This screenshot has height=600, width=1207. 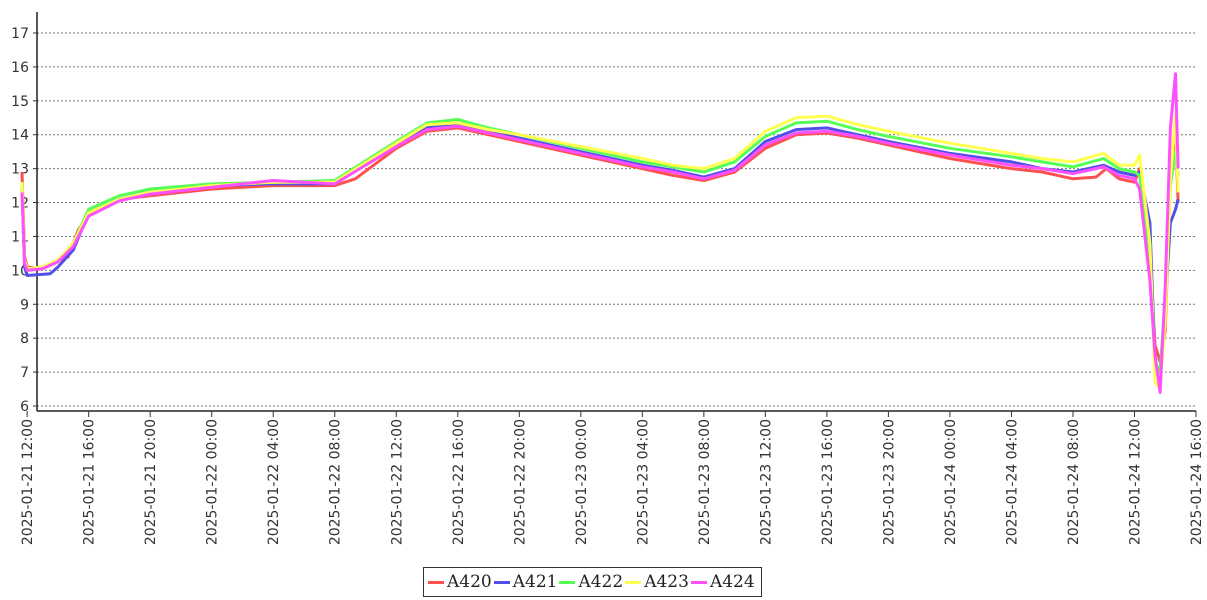 I want to click on y-tick-label: 13, so click(x=20, y=170).